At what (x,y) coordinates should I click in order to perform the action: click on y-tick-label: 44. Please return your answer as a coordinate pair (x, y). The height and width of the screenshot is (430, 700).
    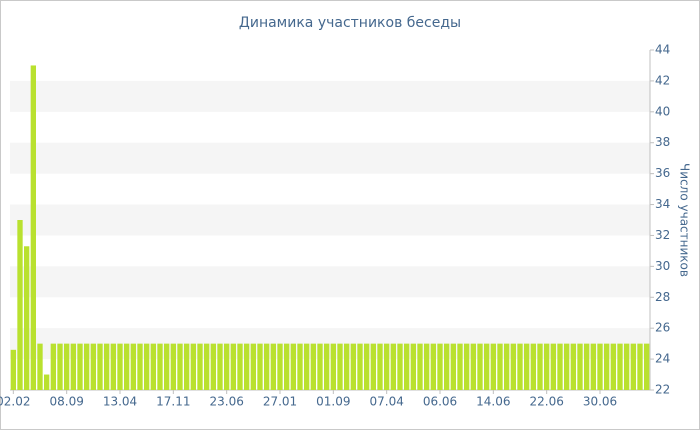
    Looking at the image, I should click on (662, 50).